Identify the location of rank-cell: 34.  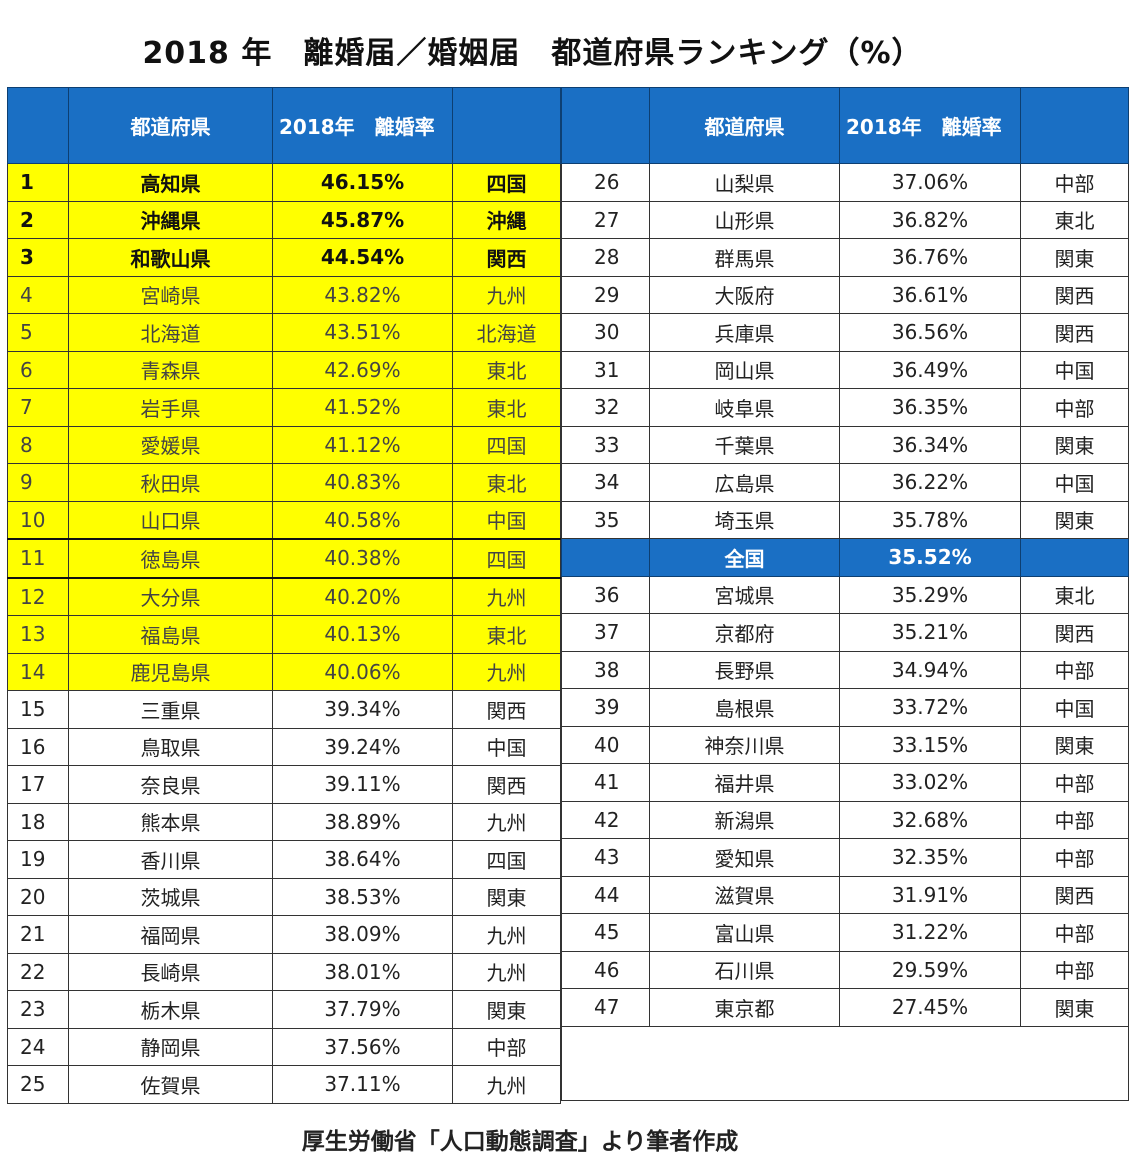
(605, 482).